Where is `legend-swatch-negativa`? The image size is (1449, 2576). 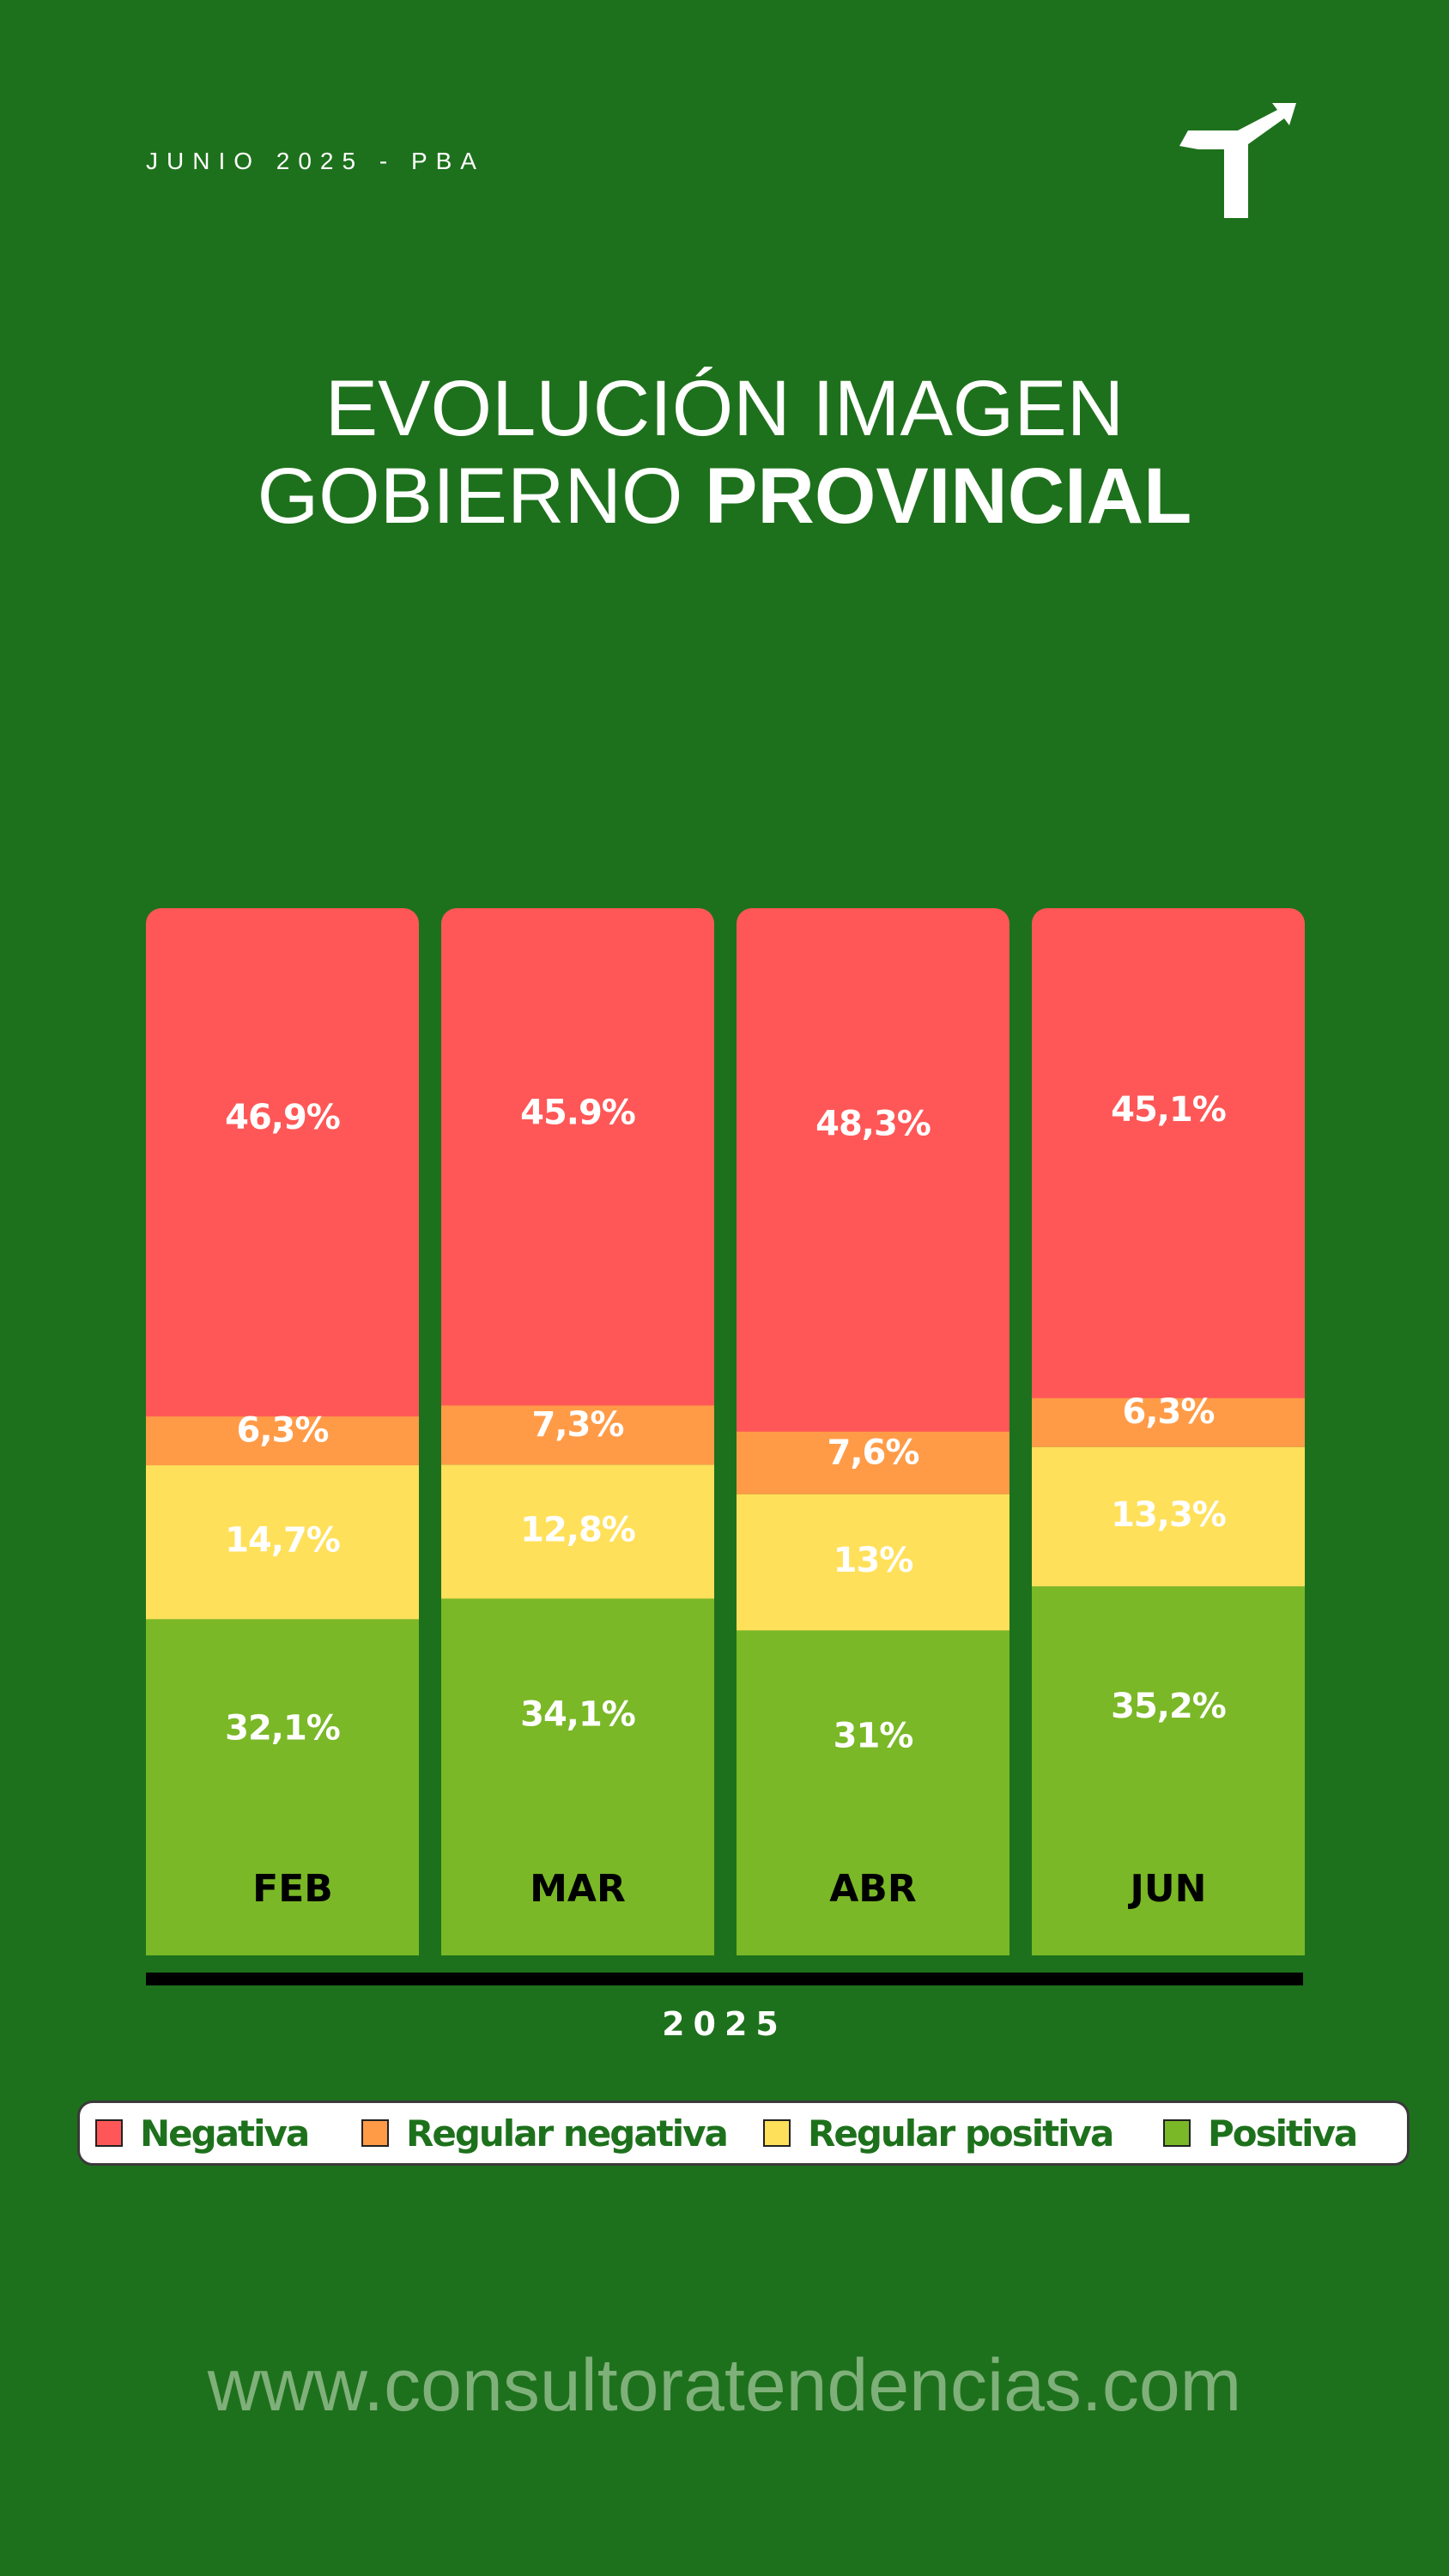
legend-swatch-negativa is located at coordinates (109, 2133).